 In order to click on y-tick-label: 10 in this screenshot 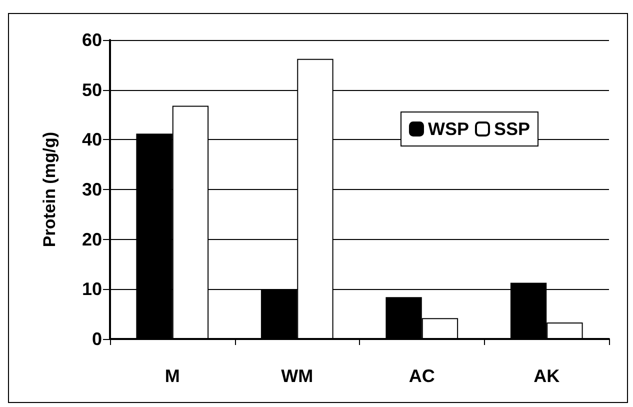, I will do `click(92, 289)`.